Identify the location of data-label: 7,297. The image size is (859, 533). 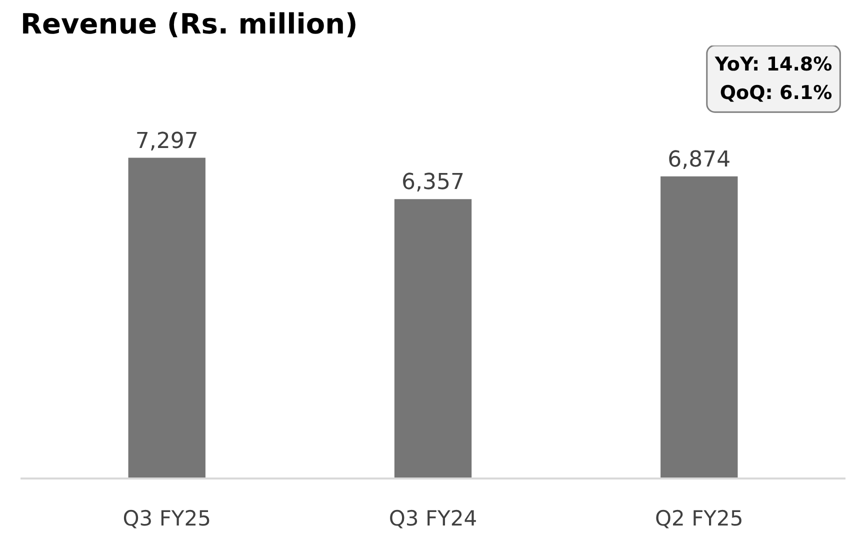
(166, 141).